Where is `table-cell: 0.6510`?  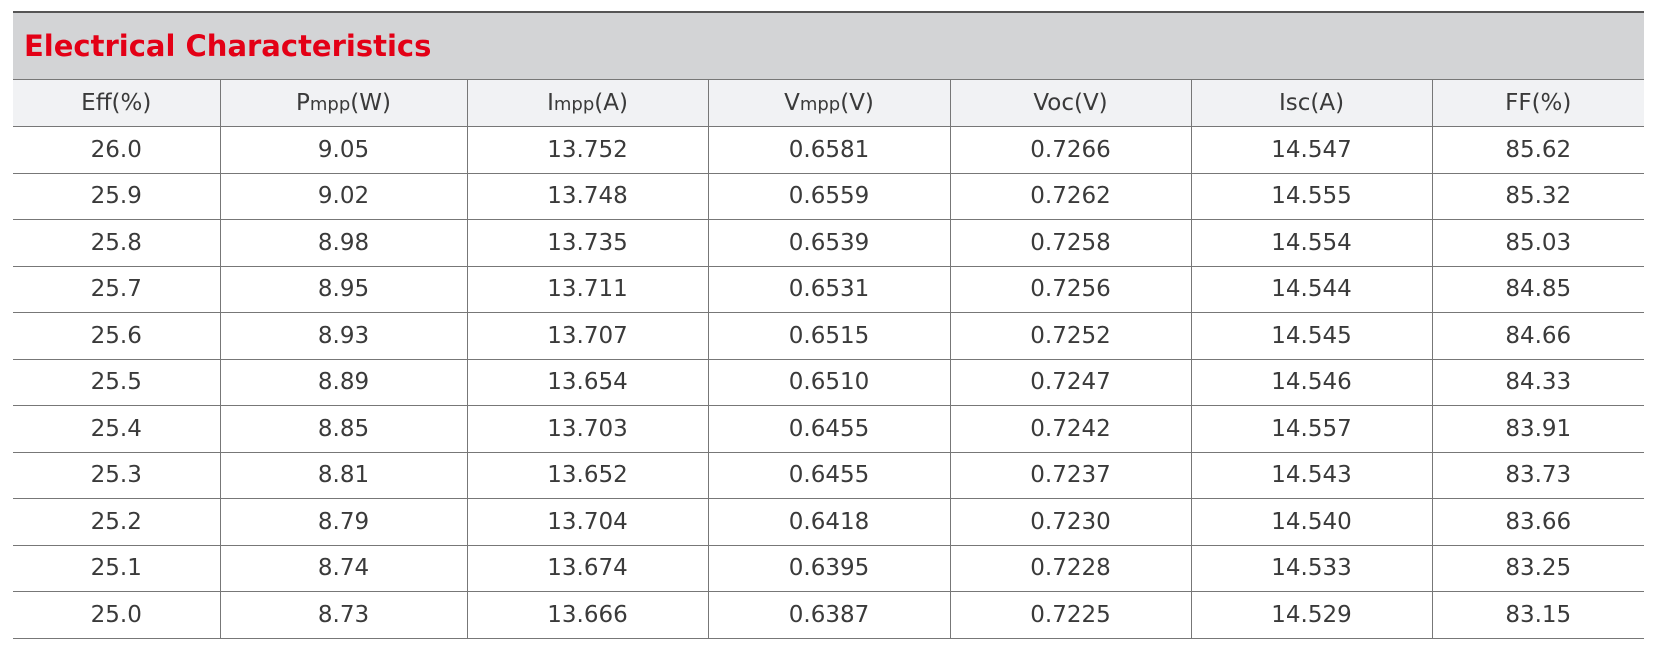
table-cell: 0.6510 is located at coordinates (828, 382).